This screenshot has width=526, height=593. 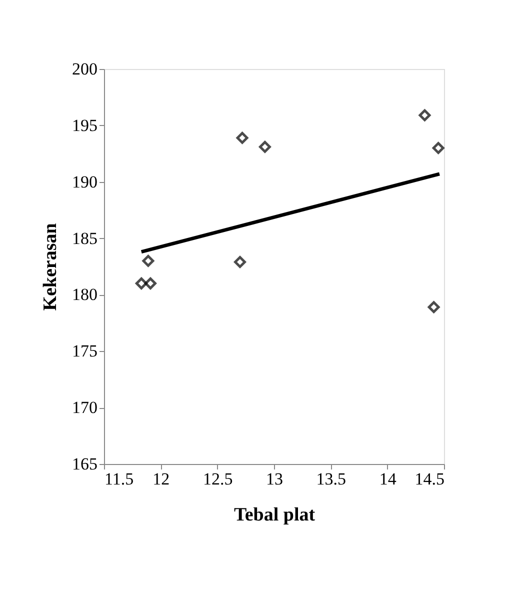 What do you see at coordinates (274, 479) in the screenshot?
I see `x-tick-label: 13` at bounding box center [274, 479].